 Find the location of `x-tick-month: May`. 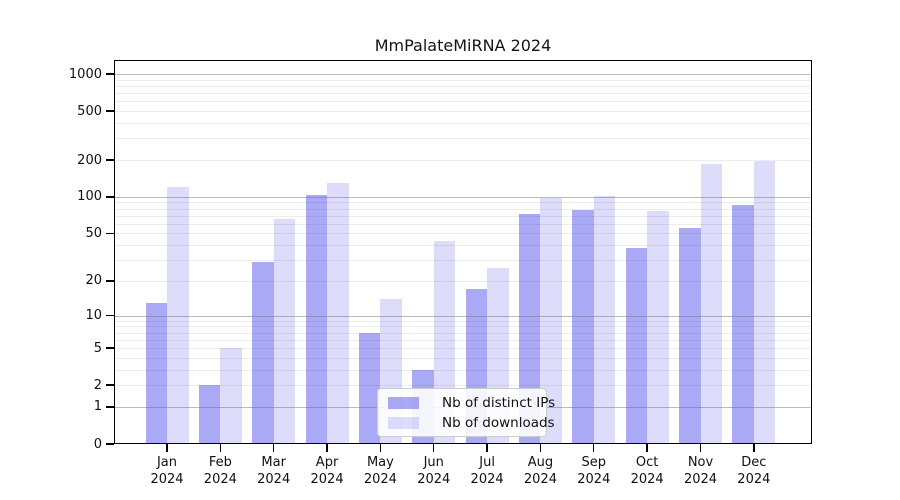

x-tick-month: May is located at coordinates (380, 462).